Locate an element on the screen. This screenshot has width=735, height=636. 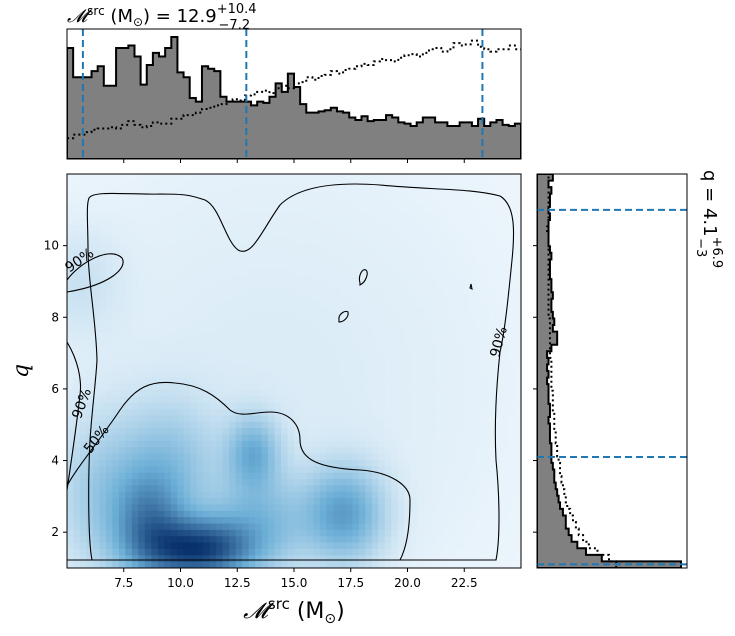
contour-90-outer is located at coordinates (74, 416).